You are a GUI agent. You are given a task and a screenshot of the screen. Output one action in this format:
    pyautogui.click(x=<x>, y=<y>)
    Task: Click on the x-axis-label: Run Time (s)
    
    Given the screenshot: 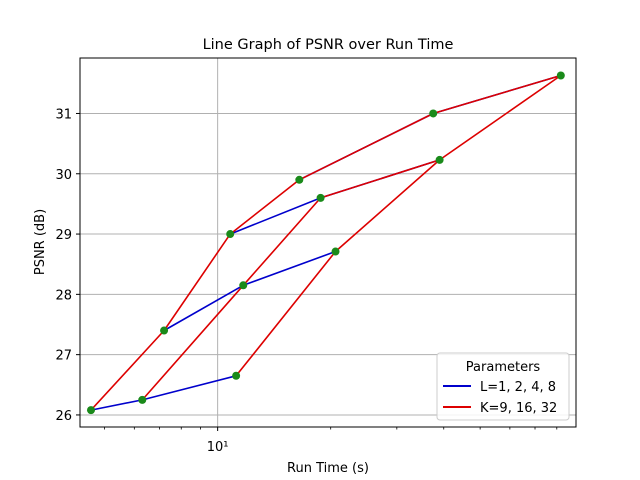 What is the action you would take?
    pyautogui.click(x=328, y=468)
    